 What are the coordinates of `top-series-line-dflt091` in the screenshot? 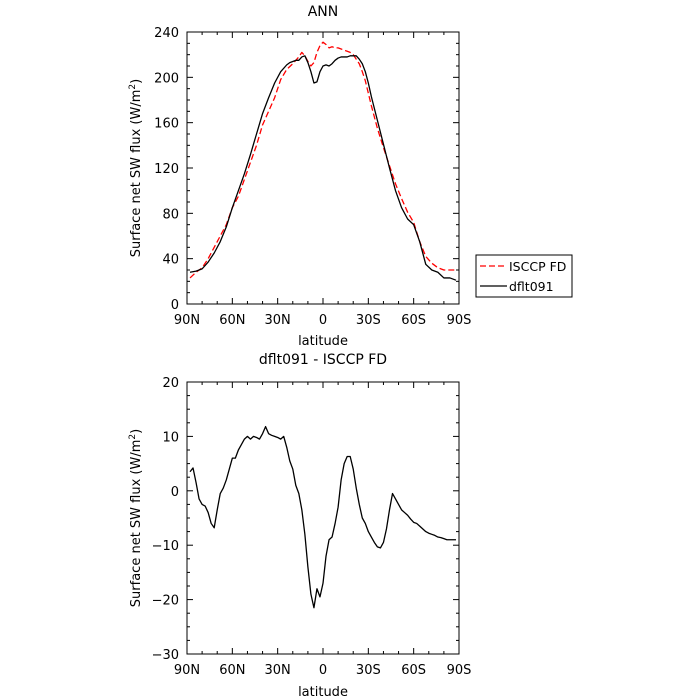 It's located at (323, 168).